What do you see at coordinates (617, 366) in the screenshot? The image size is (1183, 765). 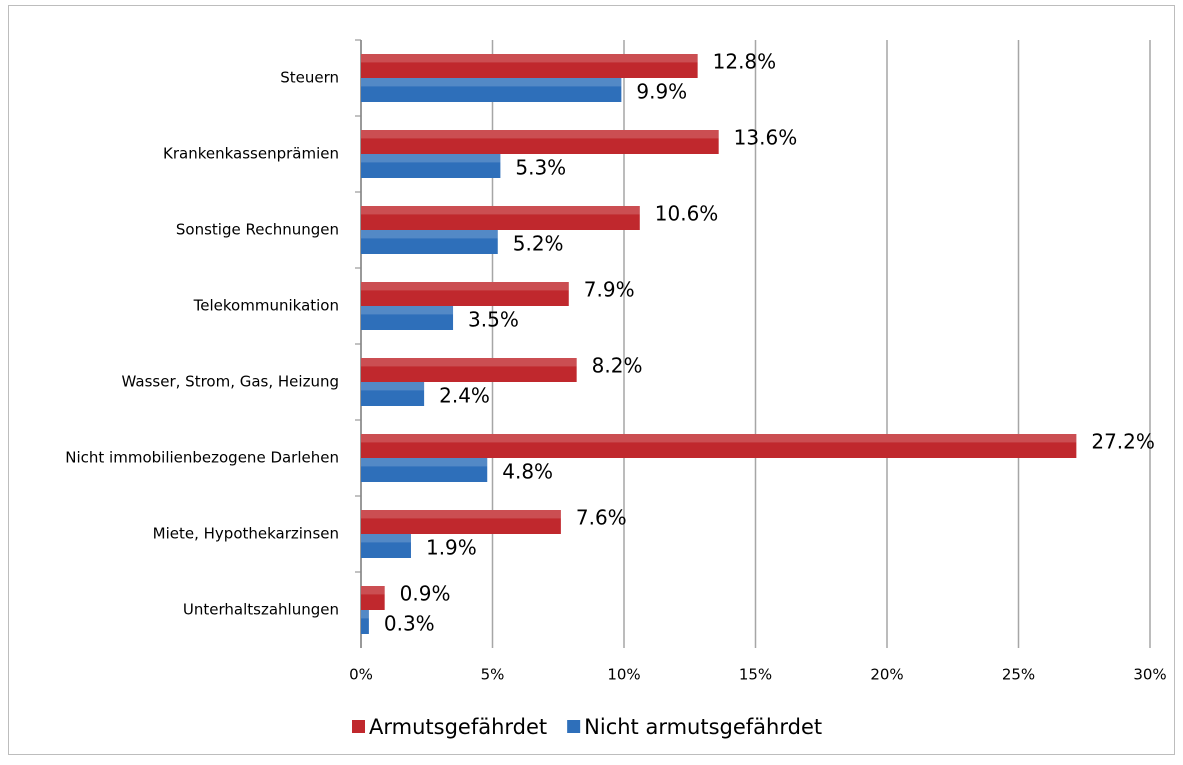 I see `data-label: 8.2%` at bounding box center [617, 366].